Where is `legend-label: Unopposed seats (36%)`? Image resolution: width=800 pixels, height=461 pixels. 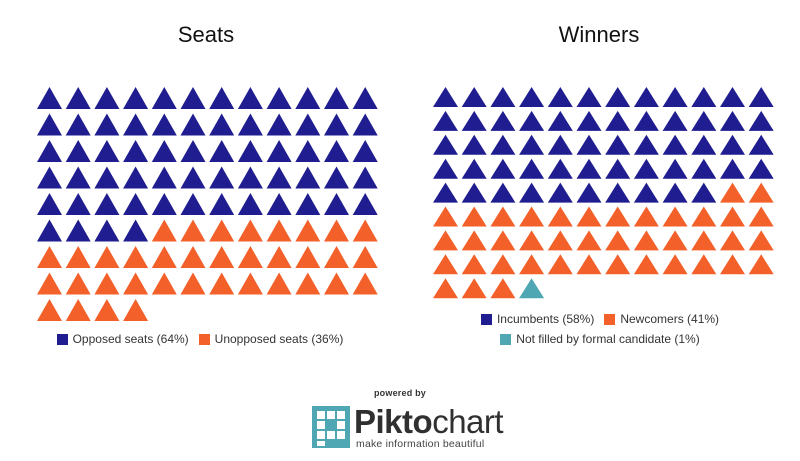 legend-label: Unopposed seats (36%) is located at coordinates (279, 339).